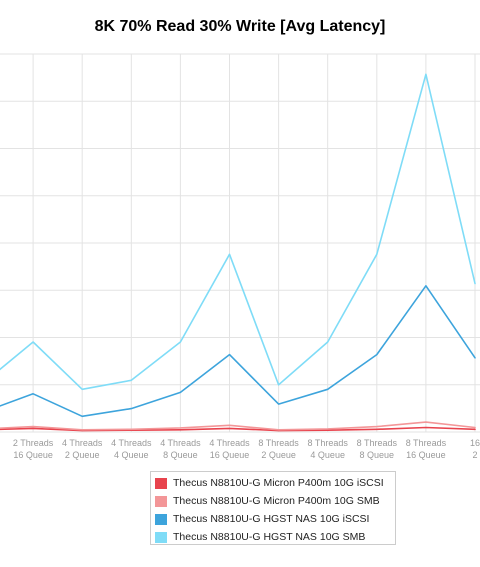 The image size is (480, 567). What do you see at coordinates (269, 537) in the screenshot?
I see `legend-label: Thecus N8810U-G HGST NAS 10G SMB` at bounding box center [269, 537].